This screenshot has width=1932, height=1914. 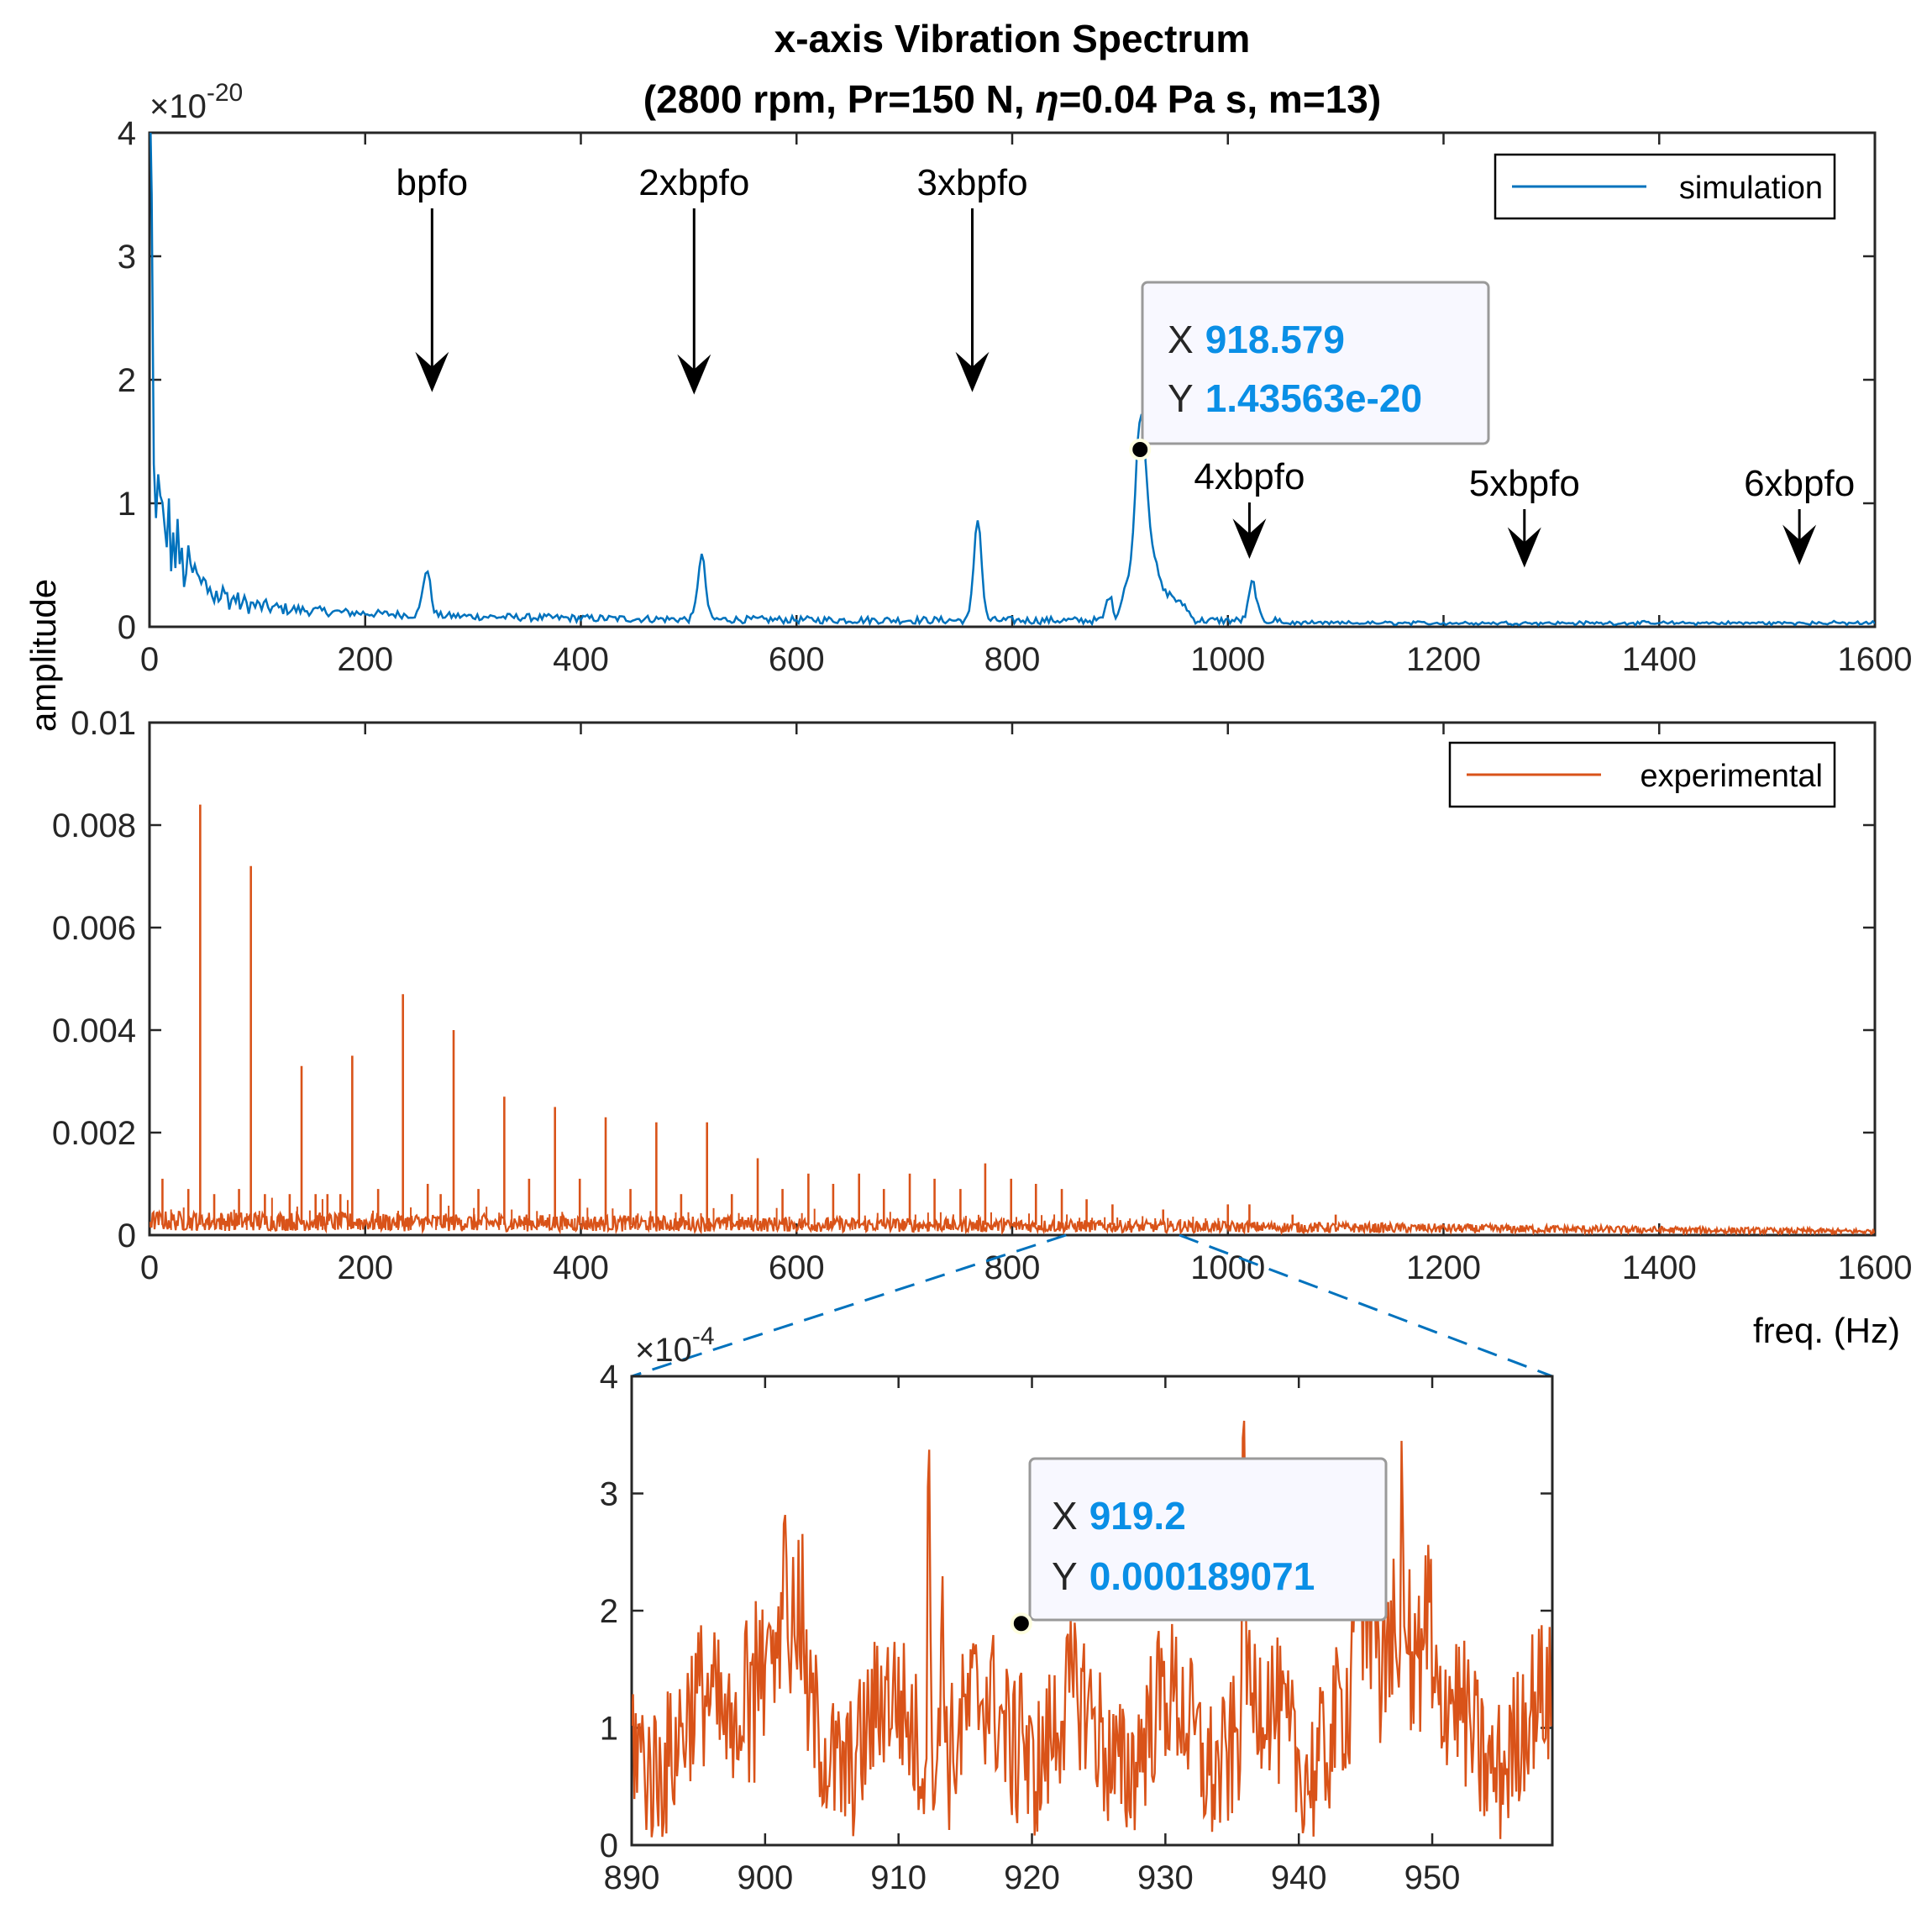 I want to click on zoom-curve, so click(x=1092, y=1629).